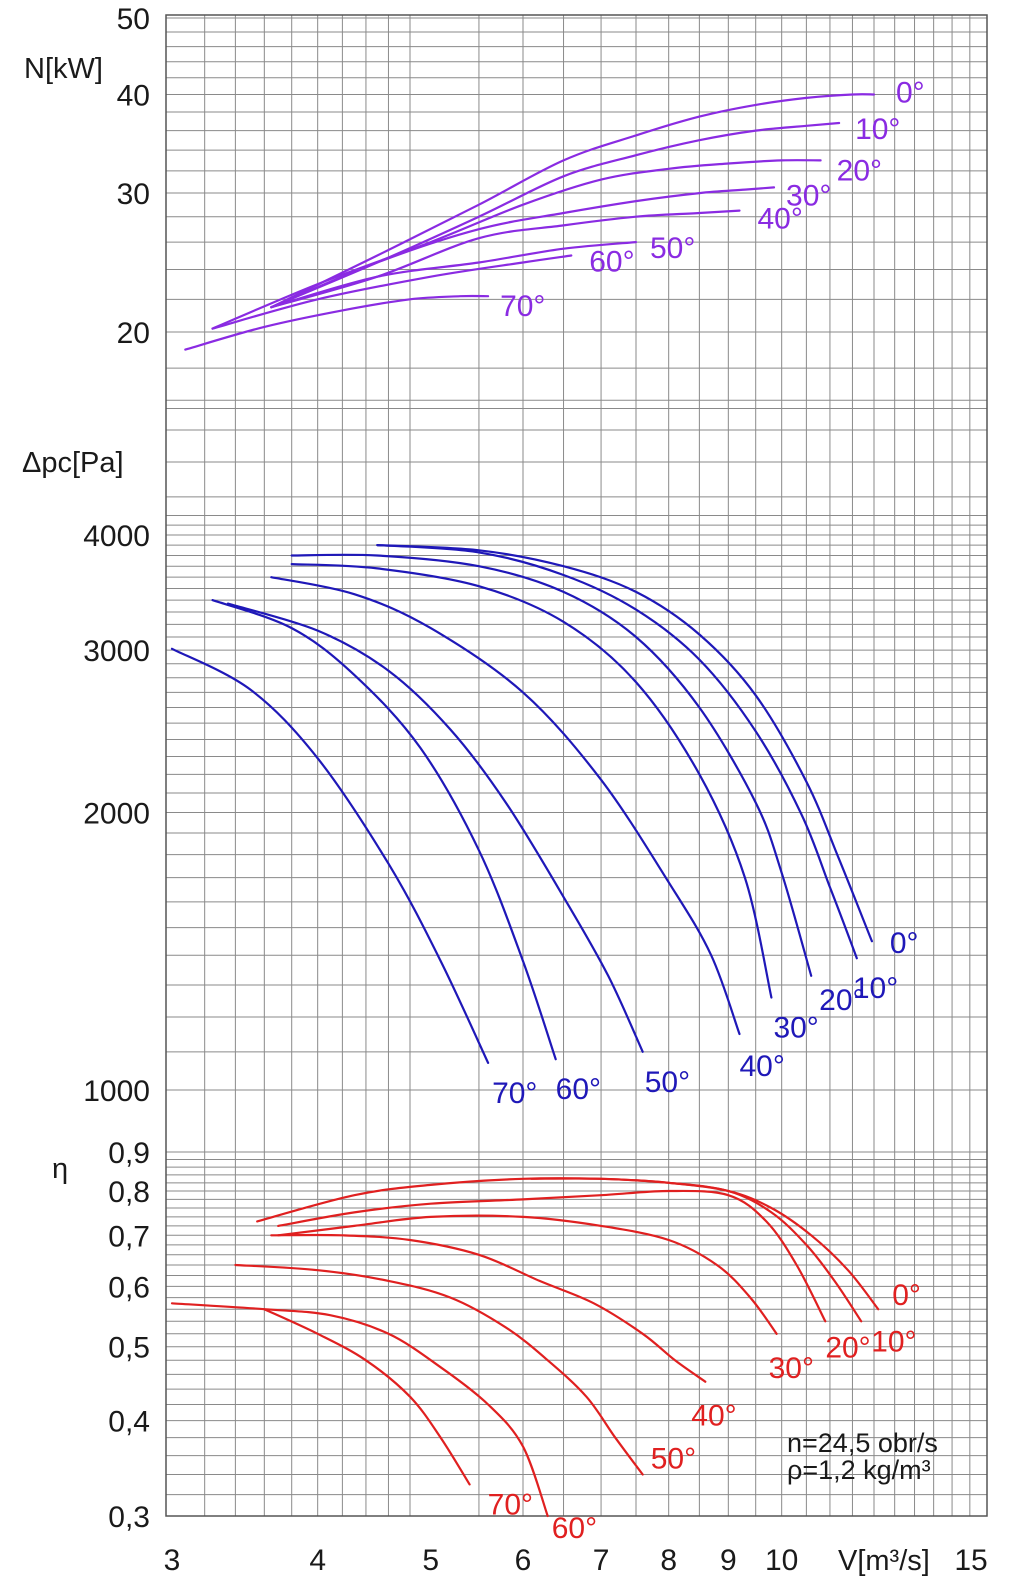 This screenshot has width=1024, height=1584. Describe the element at coordinates (668, 1560) in the screenshot. I see `x-tick-label: 8` at that location.